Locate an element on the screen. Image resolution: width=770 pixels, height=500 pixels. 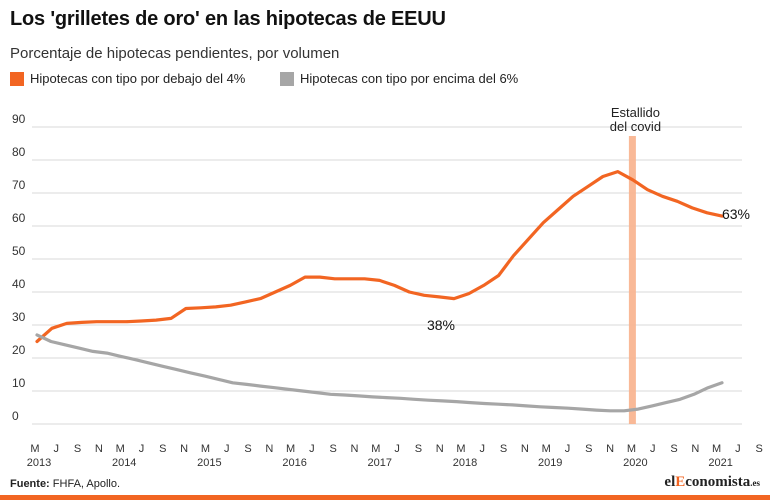
x-tick-label-14: S is located at coordinates (333, 449).